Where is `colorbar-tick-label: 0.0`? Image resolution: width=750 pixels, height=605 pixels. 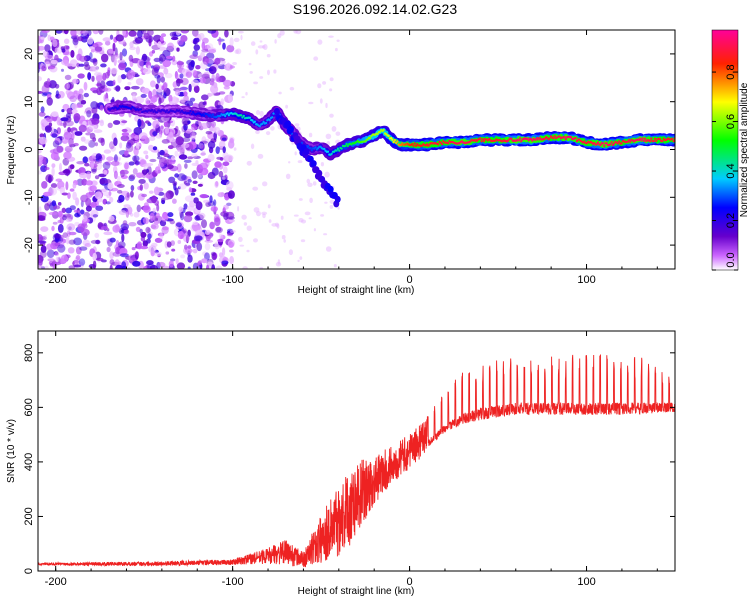 colorbar-tick-label: 0.0 is located at coordinates (731, 259).